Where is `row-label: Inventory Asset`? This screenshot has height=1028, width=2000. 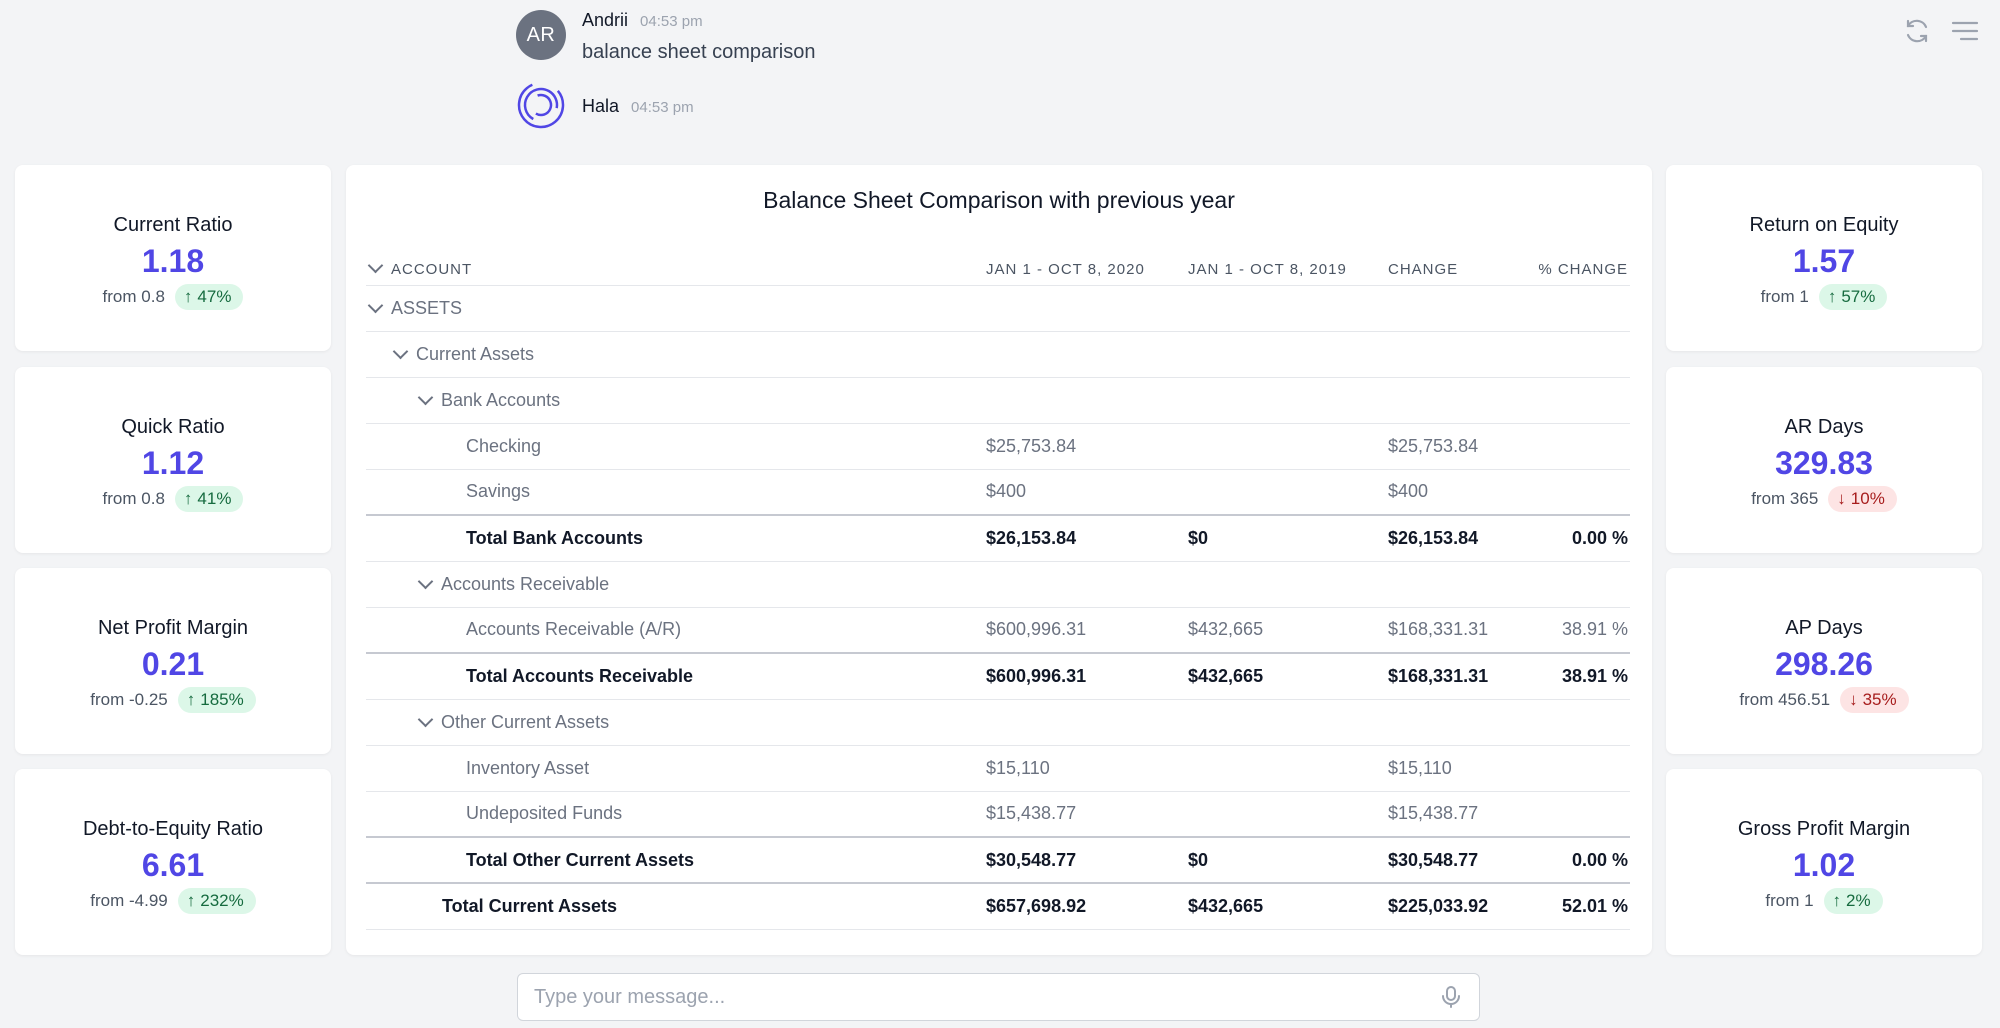
row-label: Inventory Asset is located at coordinates (676, 768).